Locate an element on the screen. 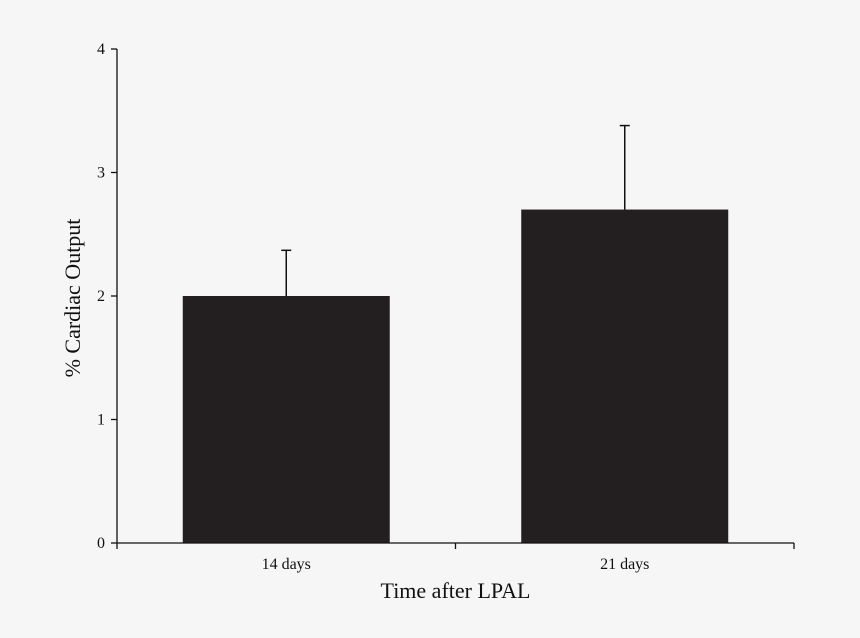  y-tick-label-4: 4 is located at coordinates (101, 49).